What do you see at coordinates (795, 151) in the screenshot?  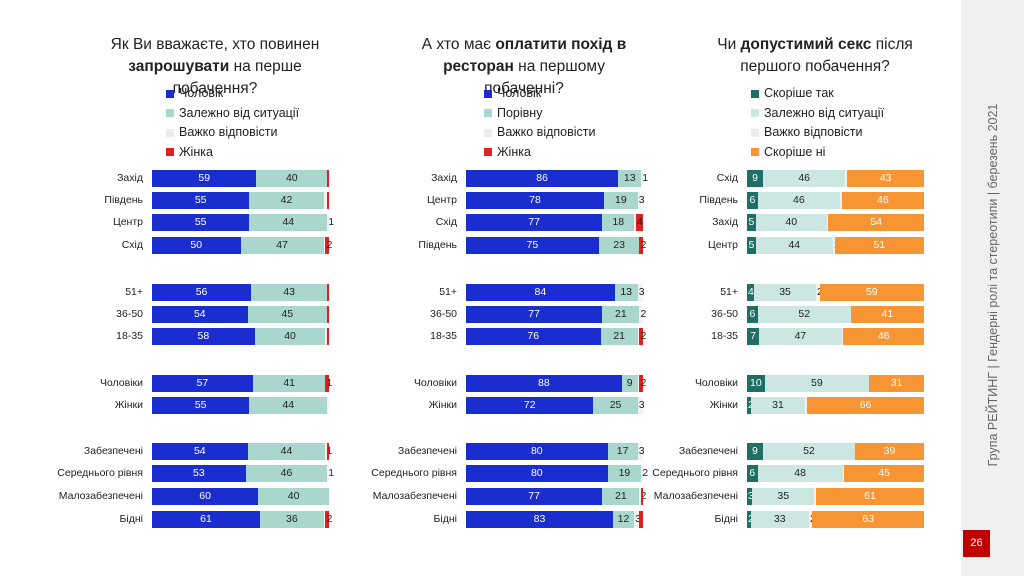 I see `legend-label: Скоріше ні` at bounding box center [795, 151].